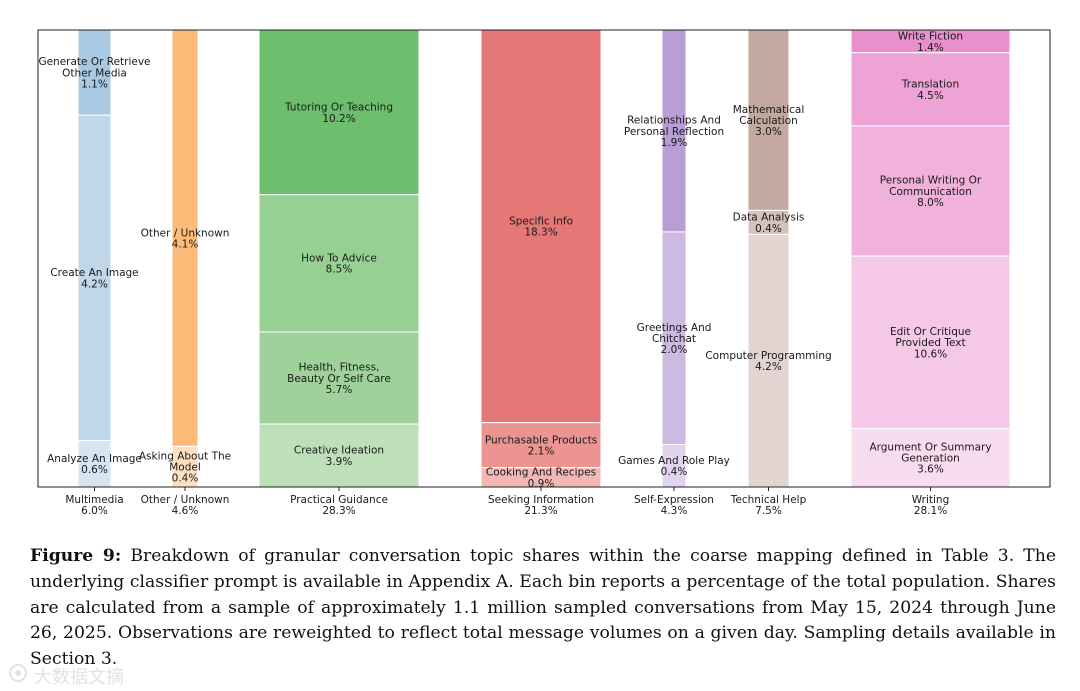  What do you see at coordinates (674, 143) in the screenshot?
I see `segment-share: 1.9%` at bounding box center [674, 143].